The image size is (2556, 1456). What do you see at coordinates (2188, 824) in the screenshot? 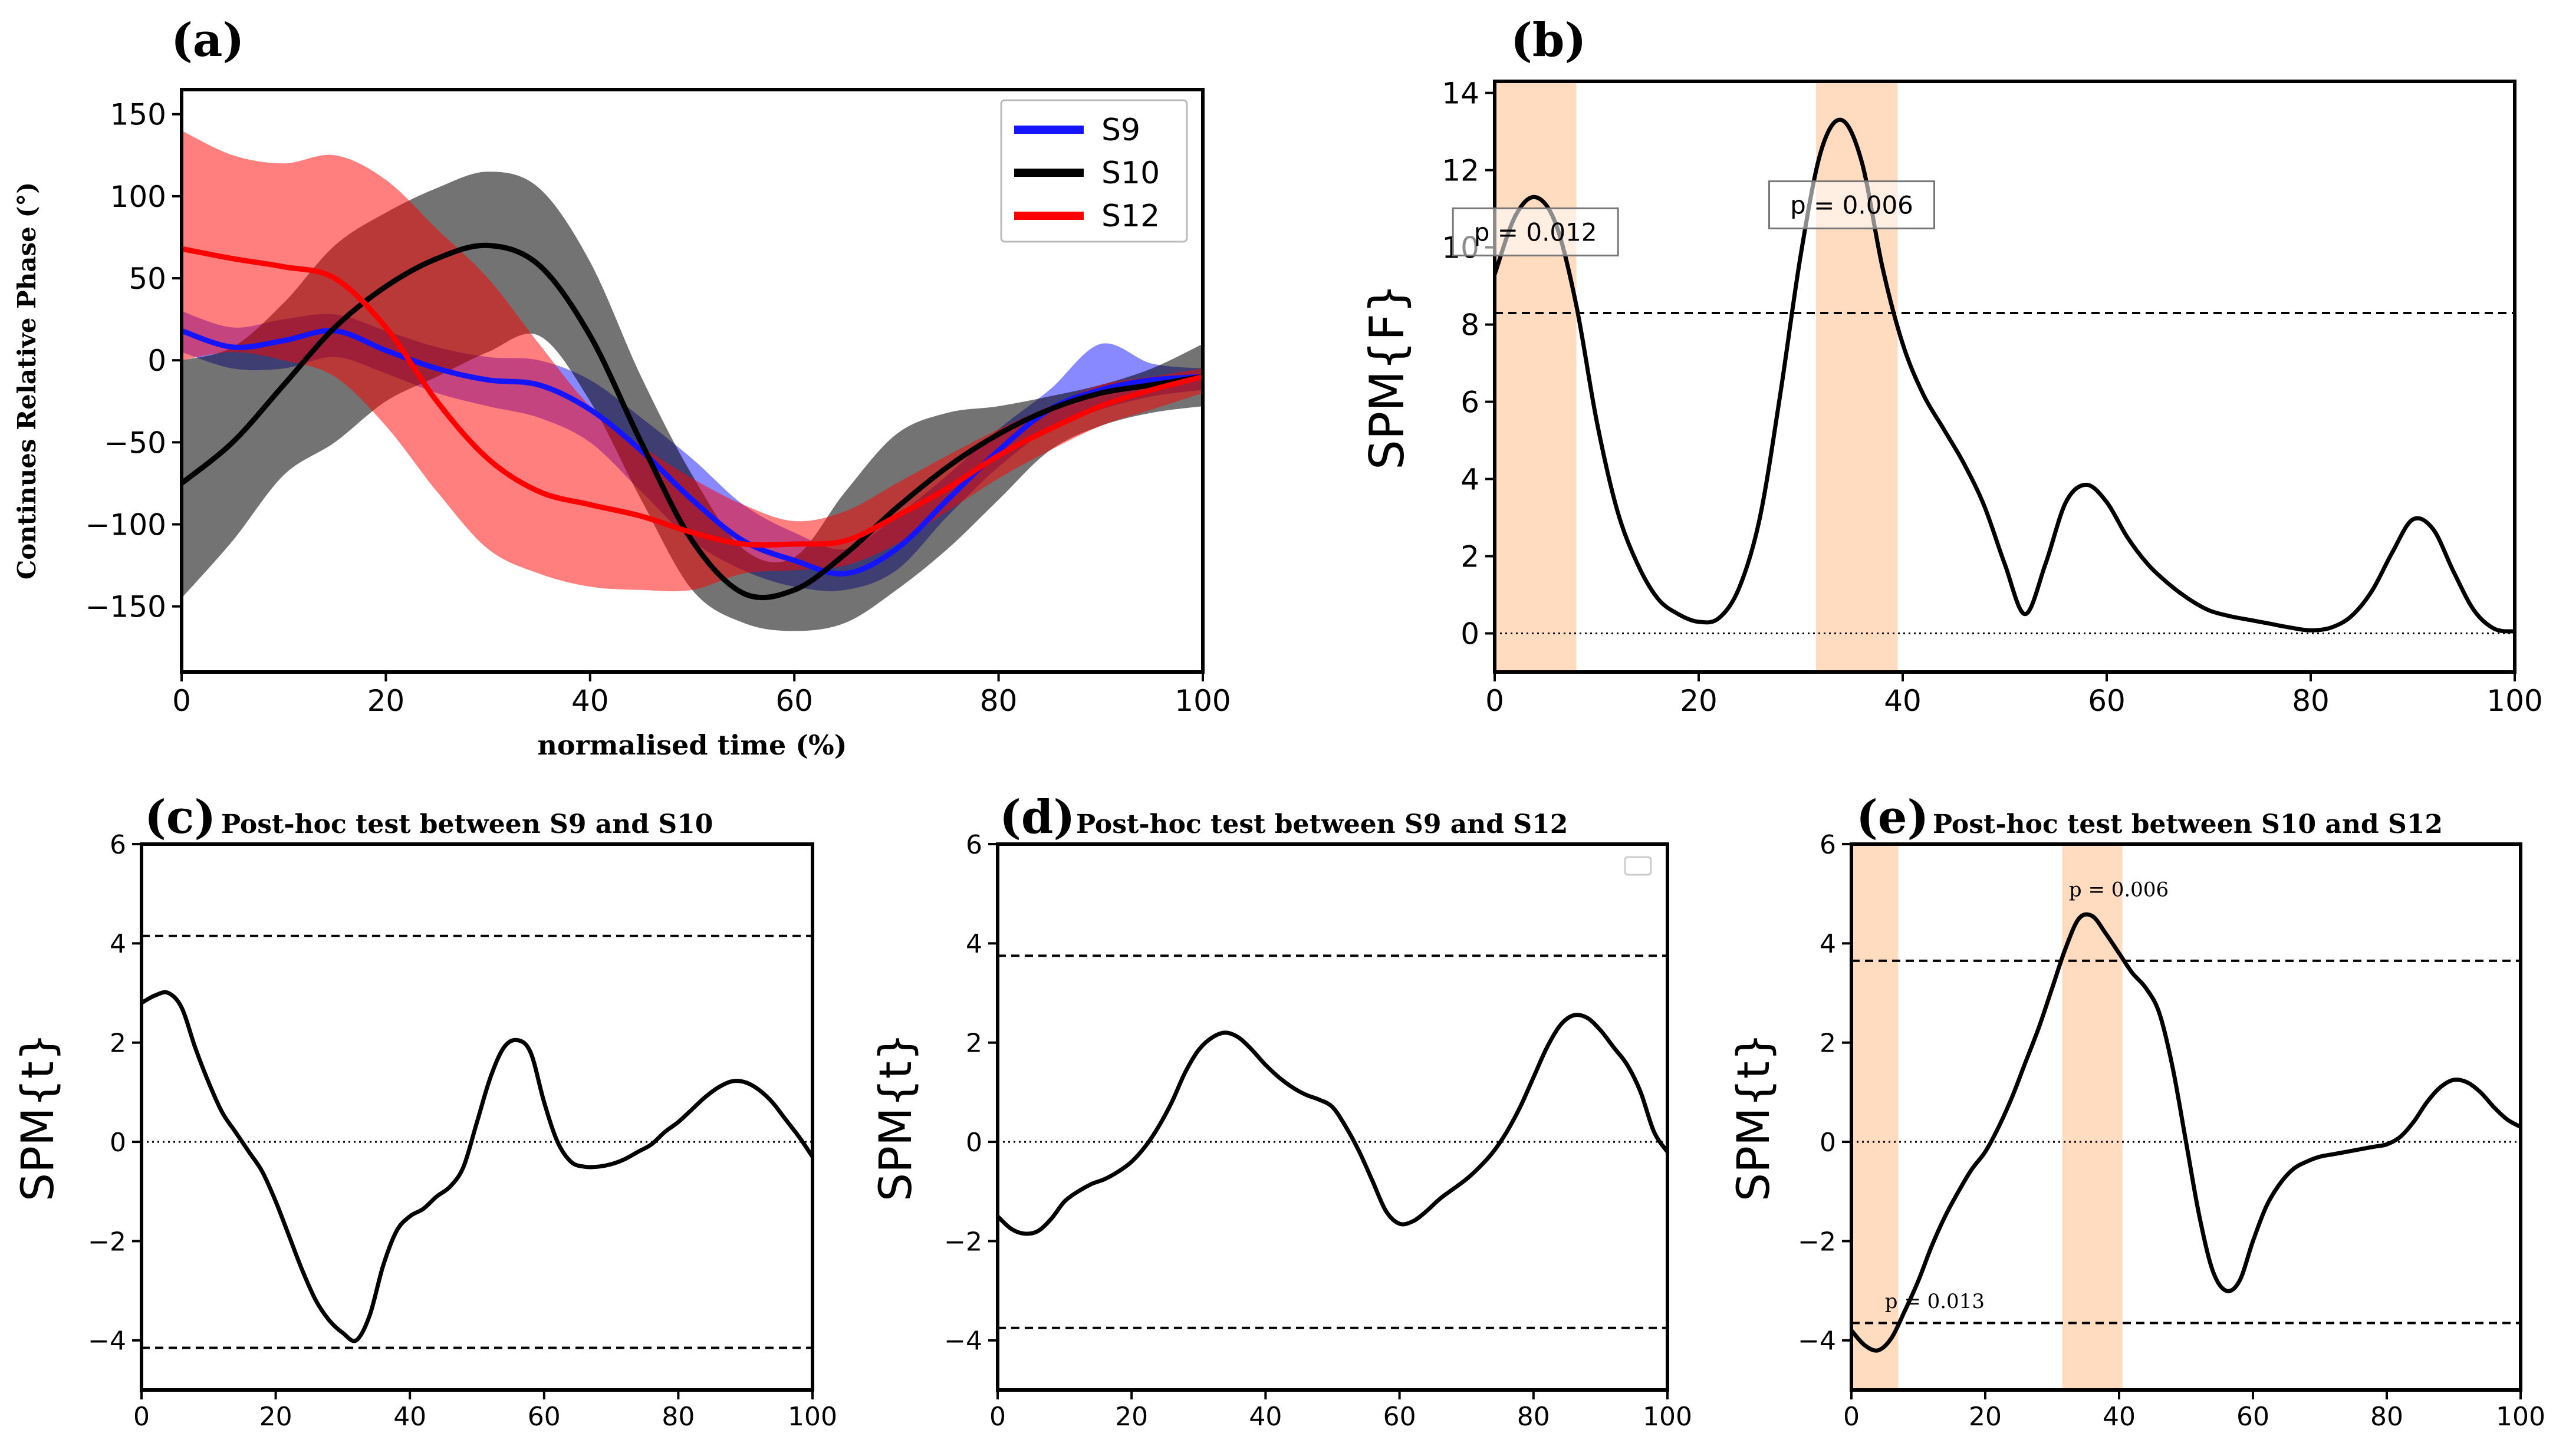
I see `panel-title: Post-hoc test between S10 and S12` at bounding box center [2188, 824].